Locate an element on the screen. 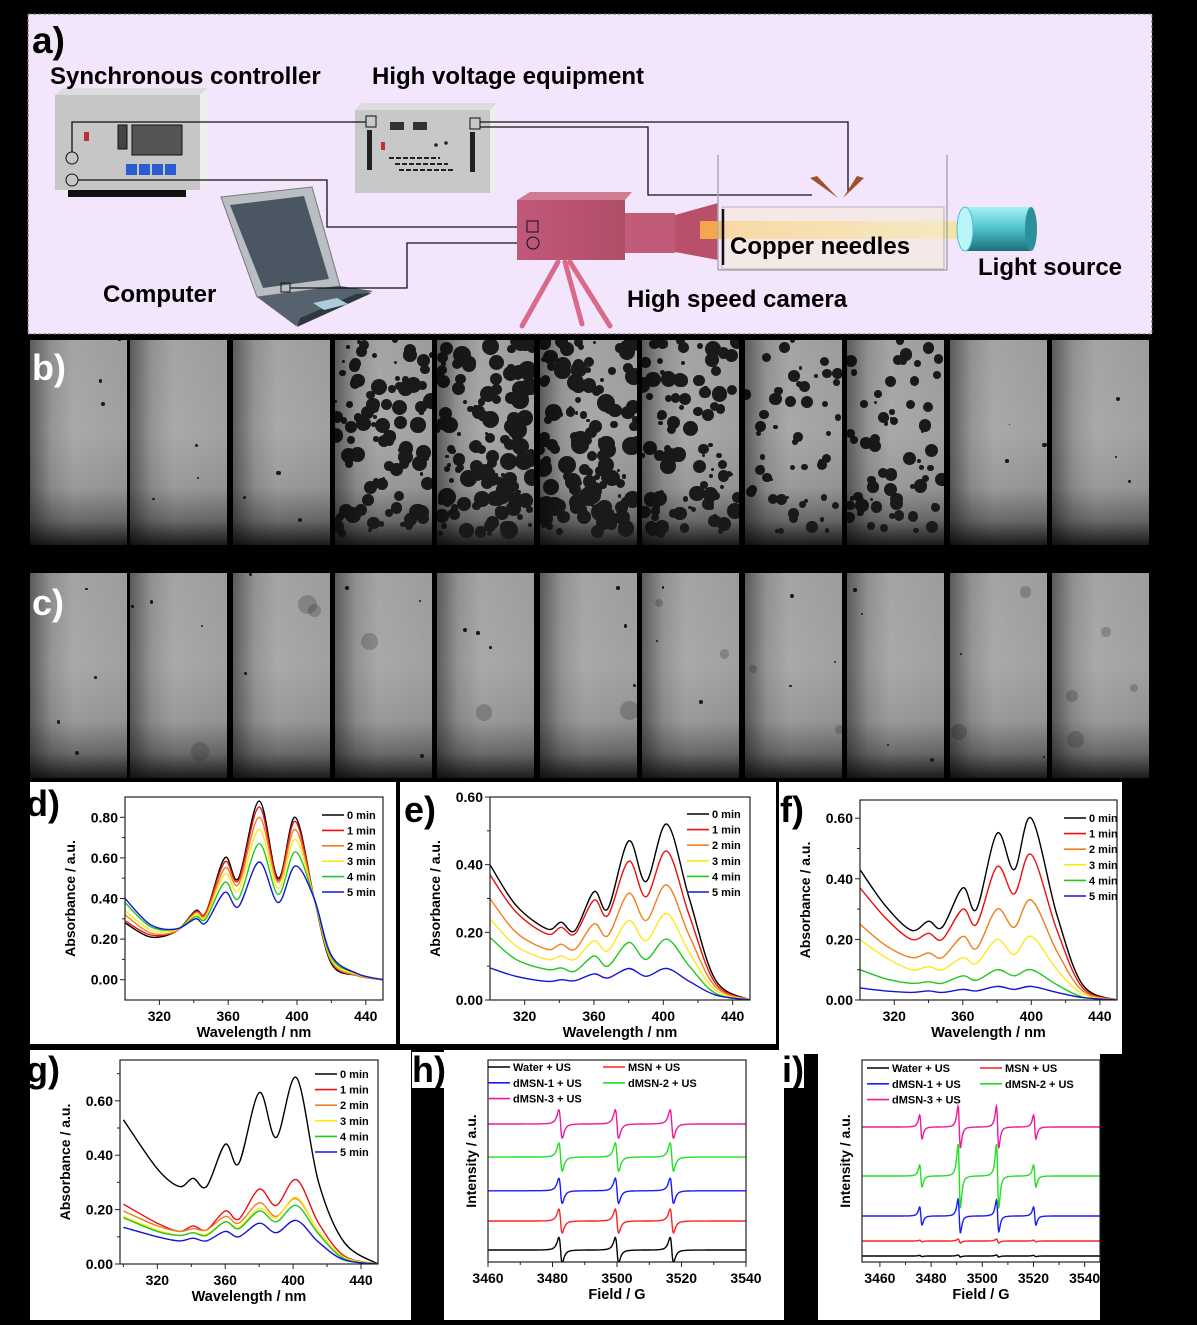 The width and height of the screenshot is (1197, 1325). series-line-1-min is located at coordinates (250, 1221).